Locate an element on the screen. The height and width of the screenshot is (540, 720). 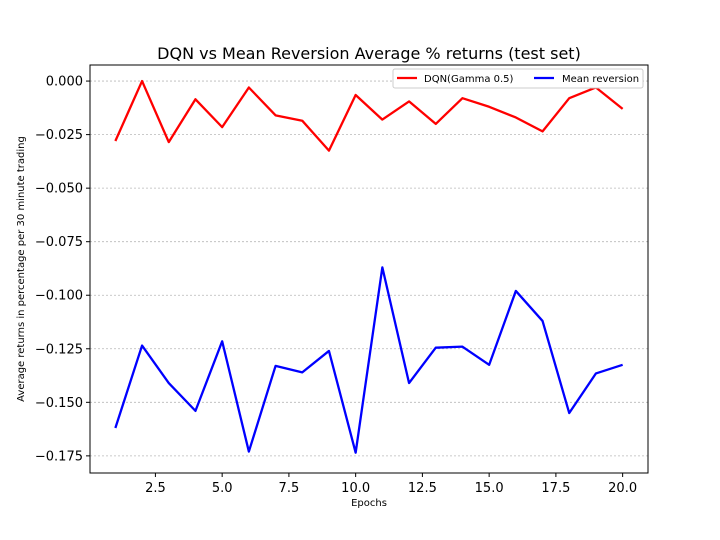
y-tick-label: −0.125 is located at coordinates (59, 349).